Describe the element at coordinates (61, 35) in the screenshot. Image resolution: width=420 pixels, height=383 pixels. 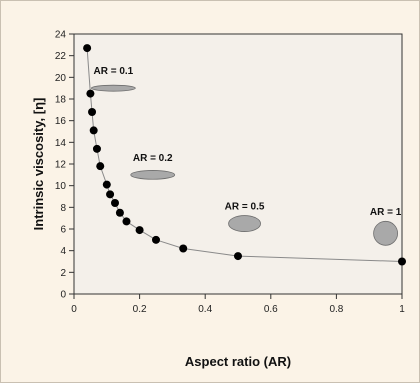
I see `y-tick-label: 24` at that location.